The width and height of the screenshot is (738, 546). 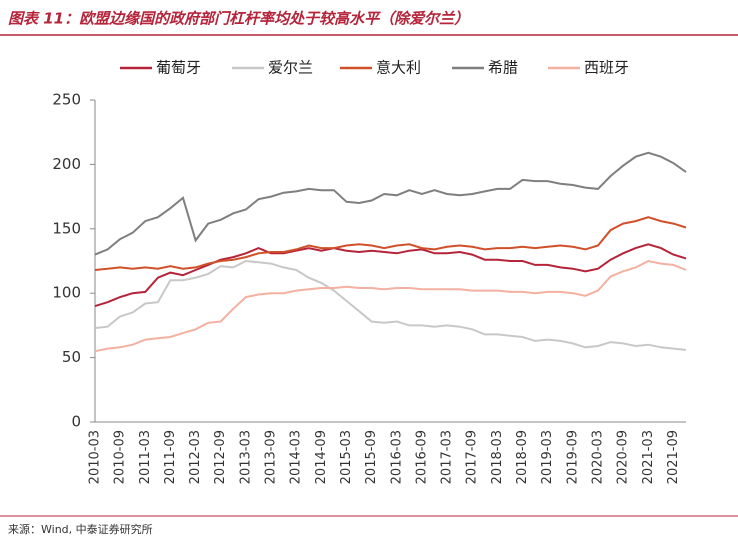 I want to click on y-tick-label: 0, so click(x=76, y=422).